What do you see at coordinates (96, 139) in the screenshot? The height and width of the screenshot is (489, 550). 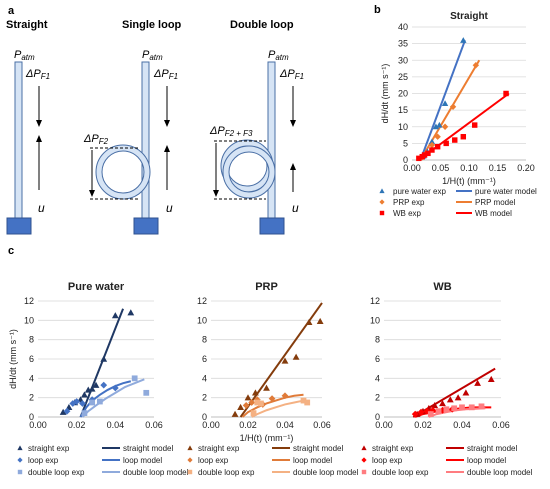 I see `dp-f2-label: ΔPF2` at bounding box center [96, 139].